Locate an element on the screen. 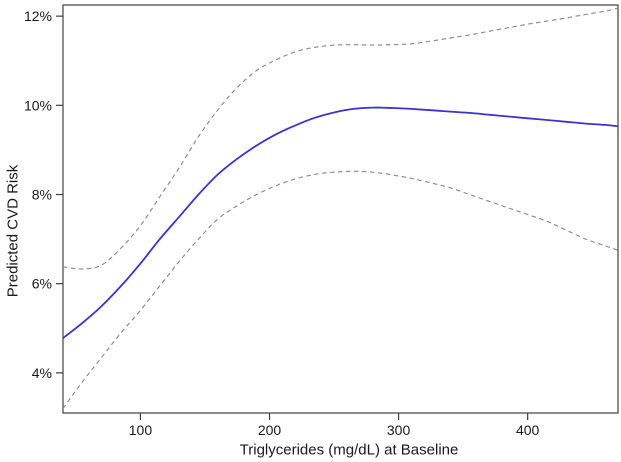 This screenshot has height=462, width=621. y-tick-label: 6% is located at coordinates (42, 284).